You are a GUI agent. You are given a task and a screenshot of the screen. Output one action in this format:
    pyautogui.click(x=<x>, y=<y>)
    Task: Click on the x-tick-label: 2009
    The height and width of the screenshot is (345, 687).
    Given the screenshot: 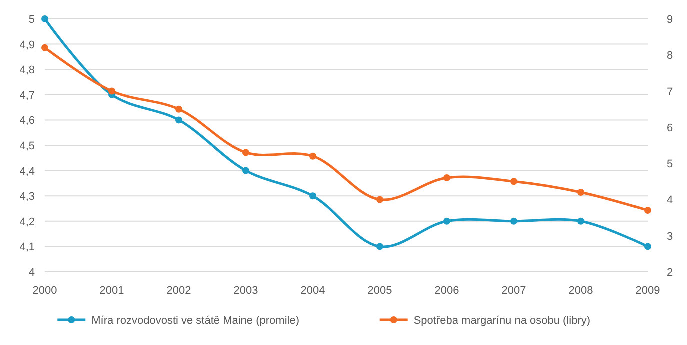 What is the action you would take?
    pyautogui.click(x=648, y=291)
    